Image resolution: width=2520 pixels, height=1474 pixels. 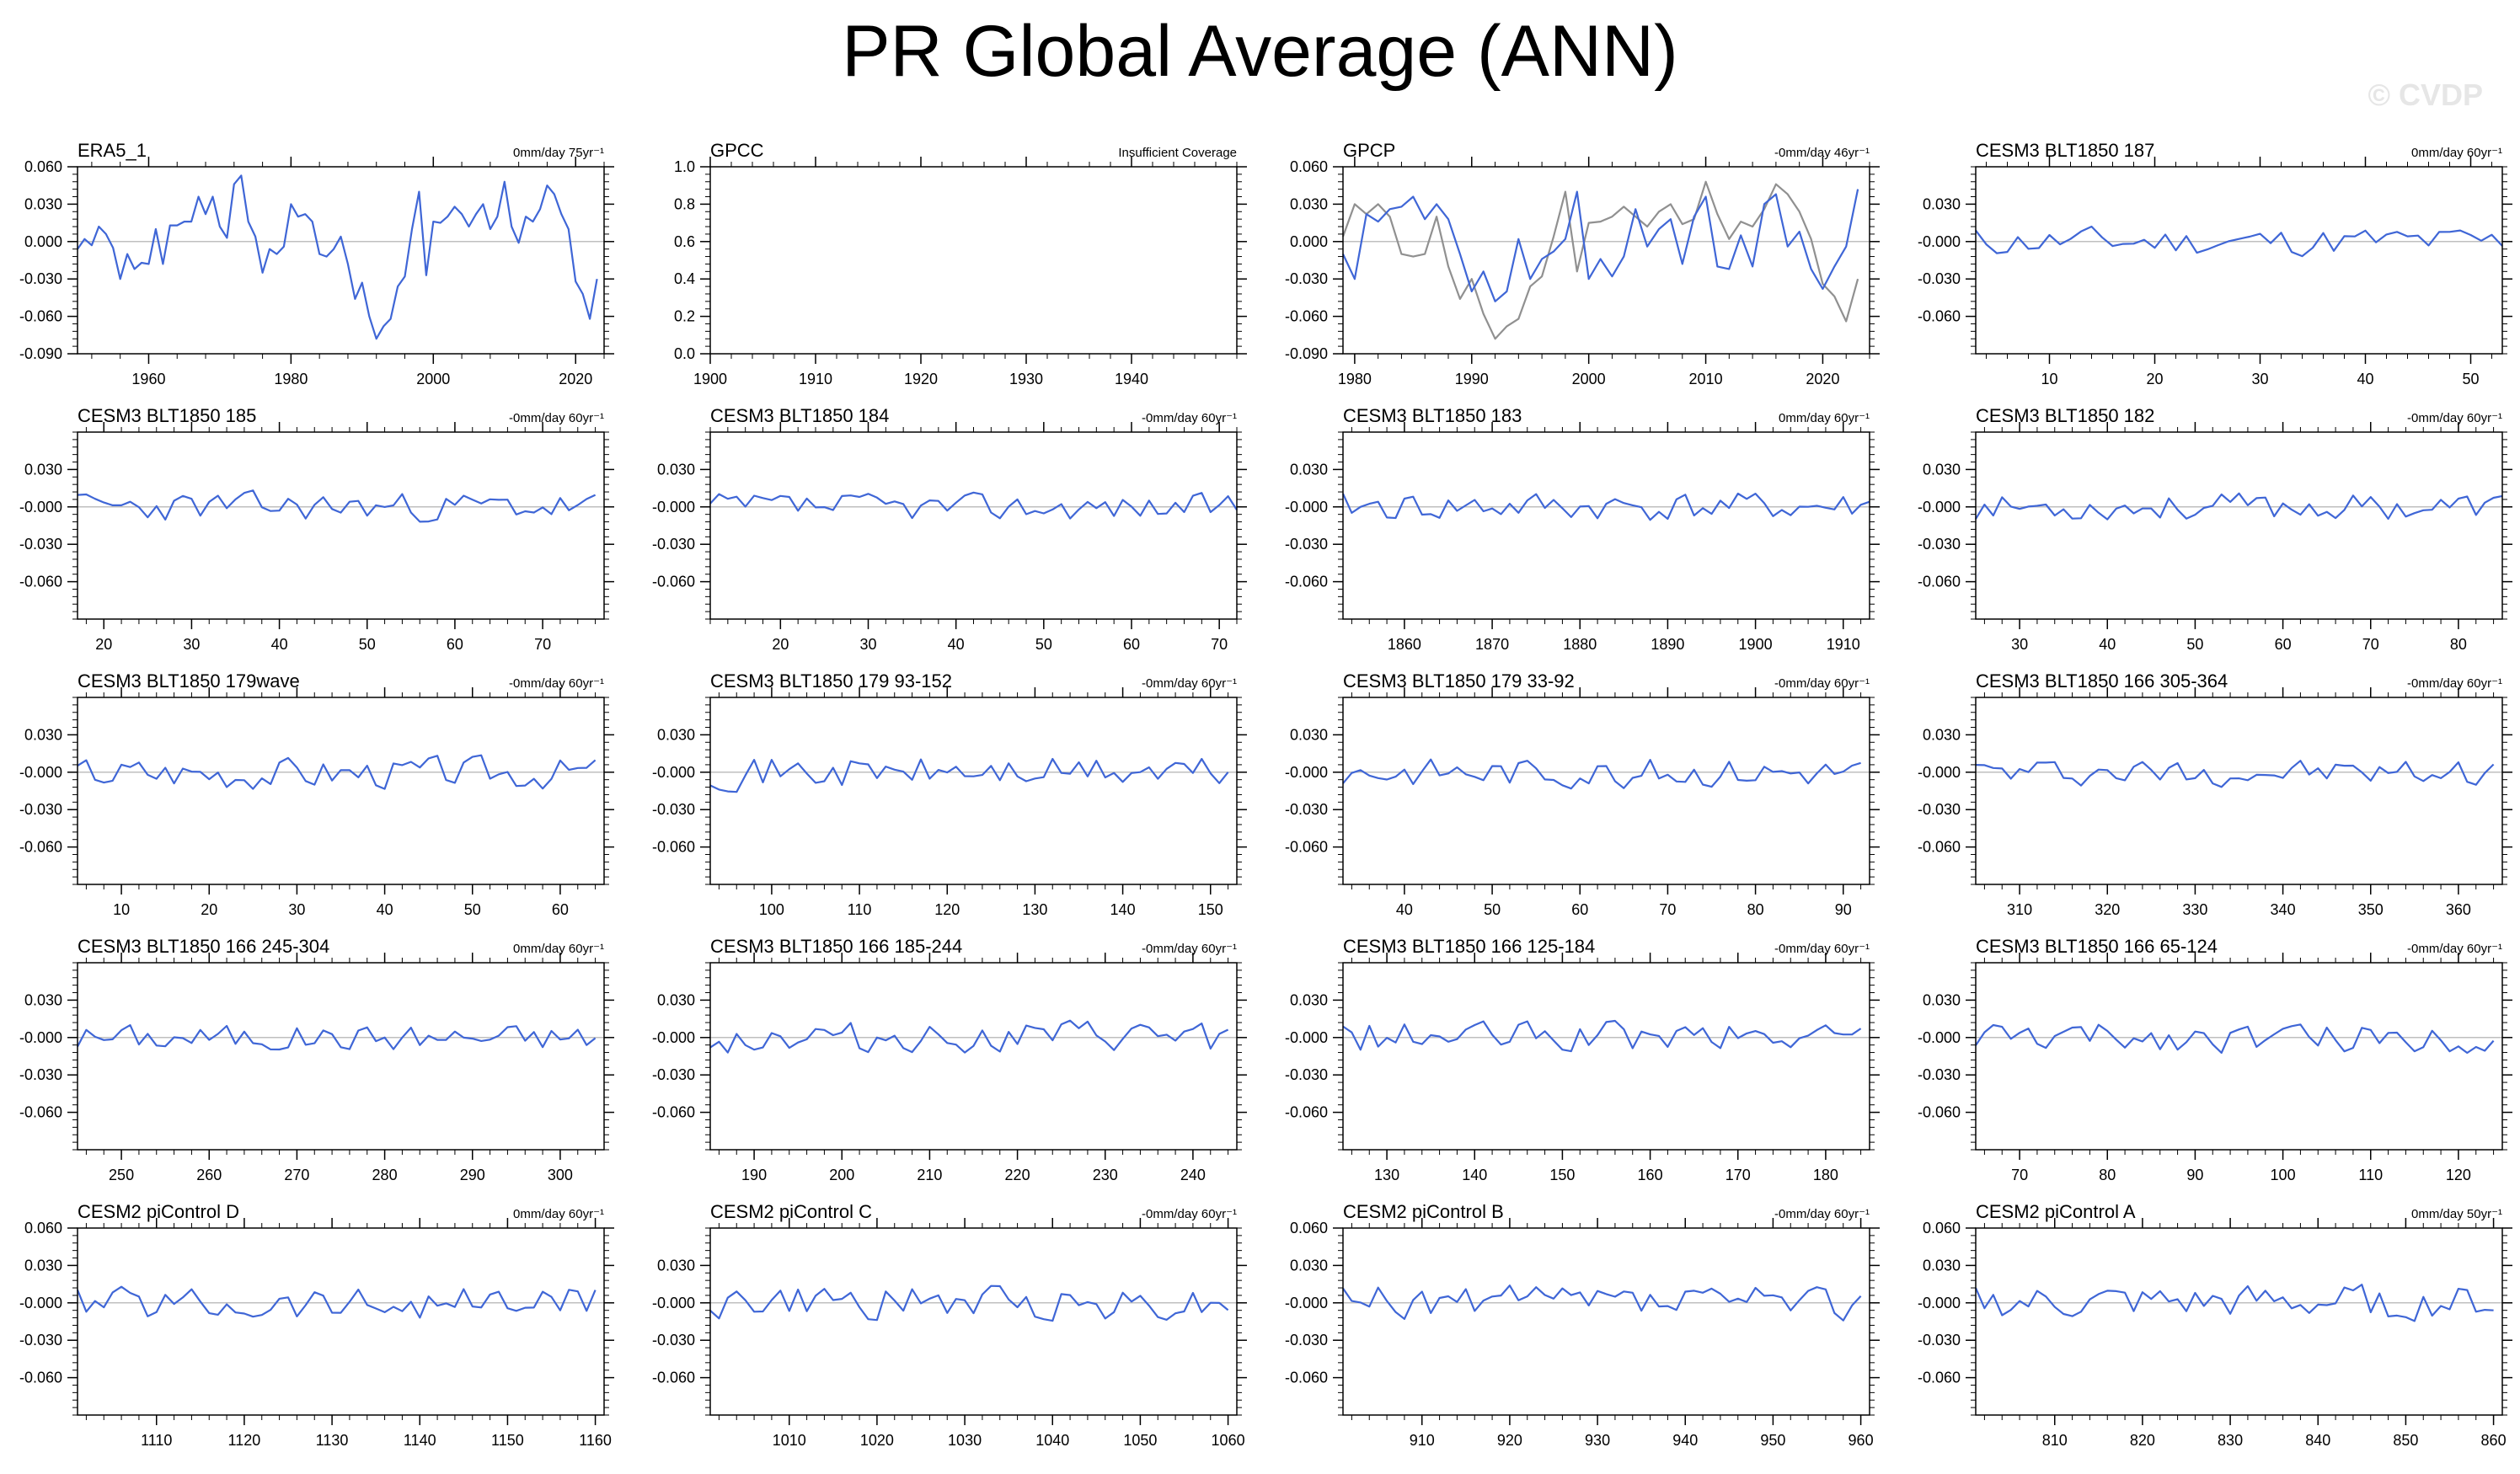 What do you see at coordinates (2142, 1440) in the screenshot?
I see `x-tick-label: 820` at bounding box center [2142, 1440].